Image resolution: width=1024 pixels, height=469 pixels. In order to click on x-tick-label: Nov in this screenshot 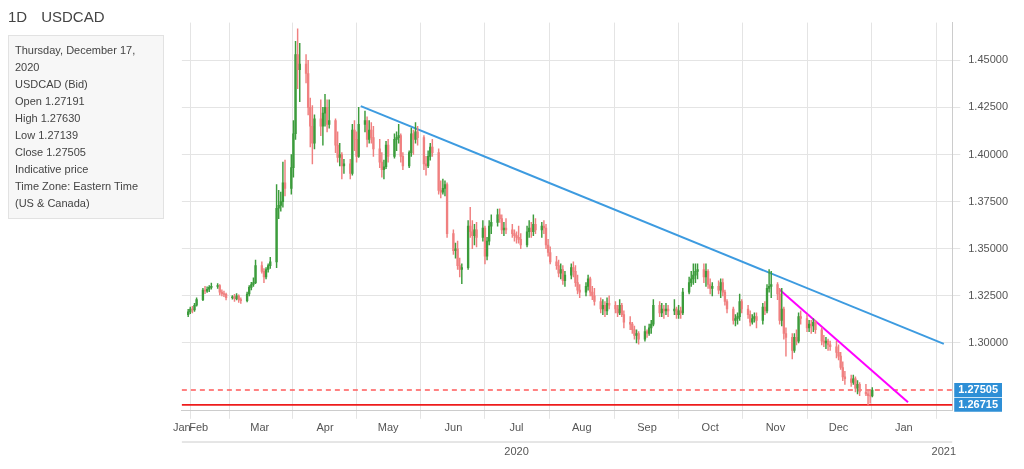, I will do `click(775, 427)`.